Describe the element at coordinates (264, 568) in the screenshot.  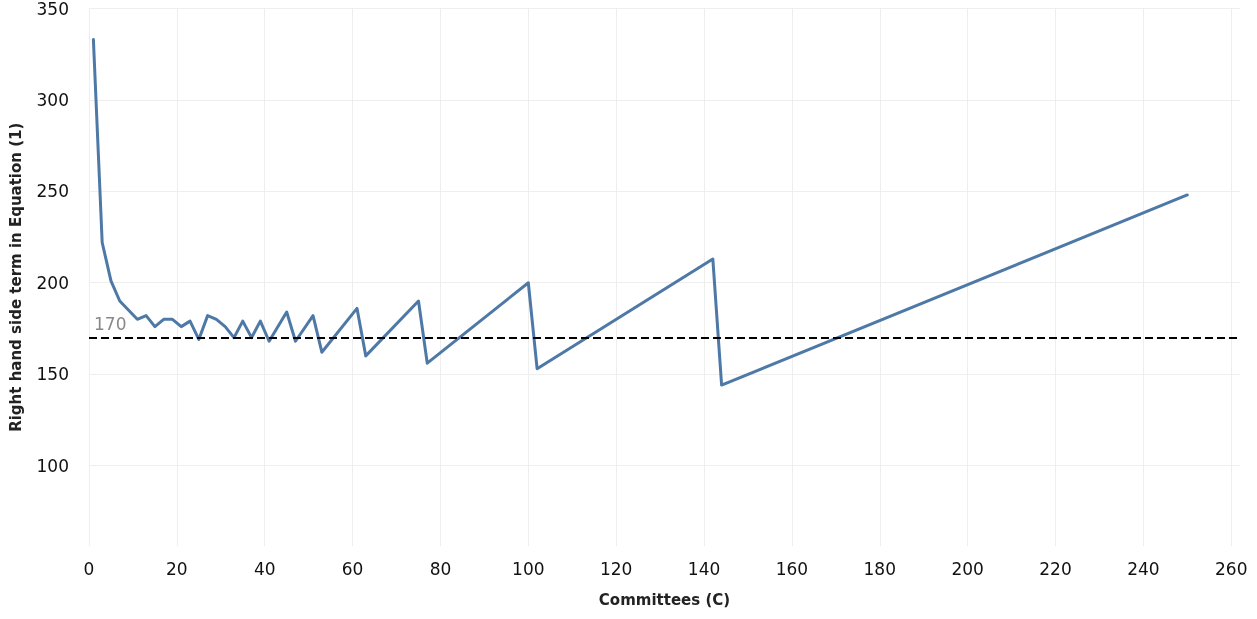
I see `x-tick-label: 40` at that location.